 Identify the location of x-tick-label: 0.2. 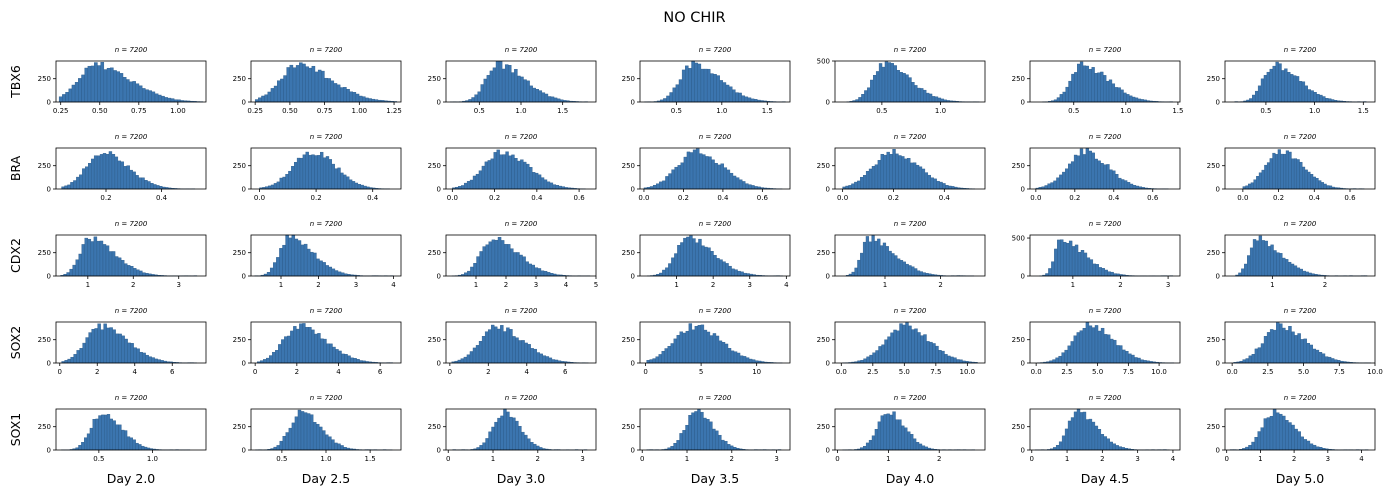
(893, 198).